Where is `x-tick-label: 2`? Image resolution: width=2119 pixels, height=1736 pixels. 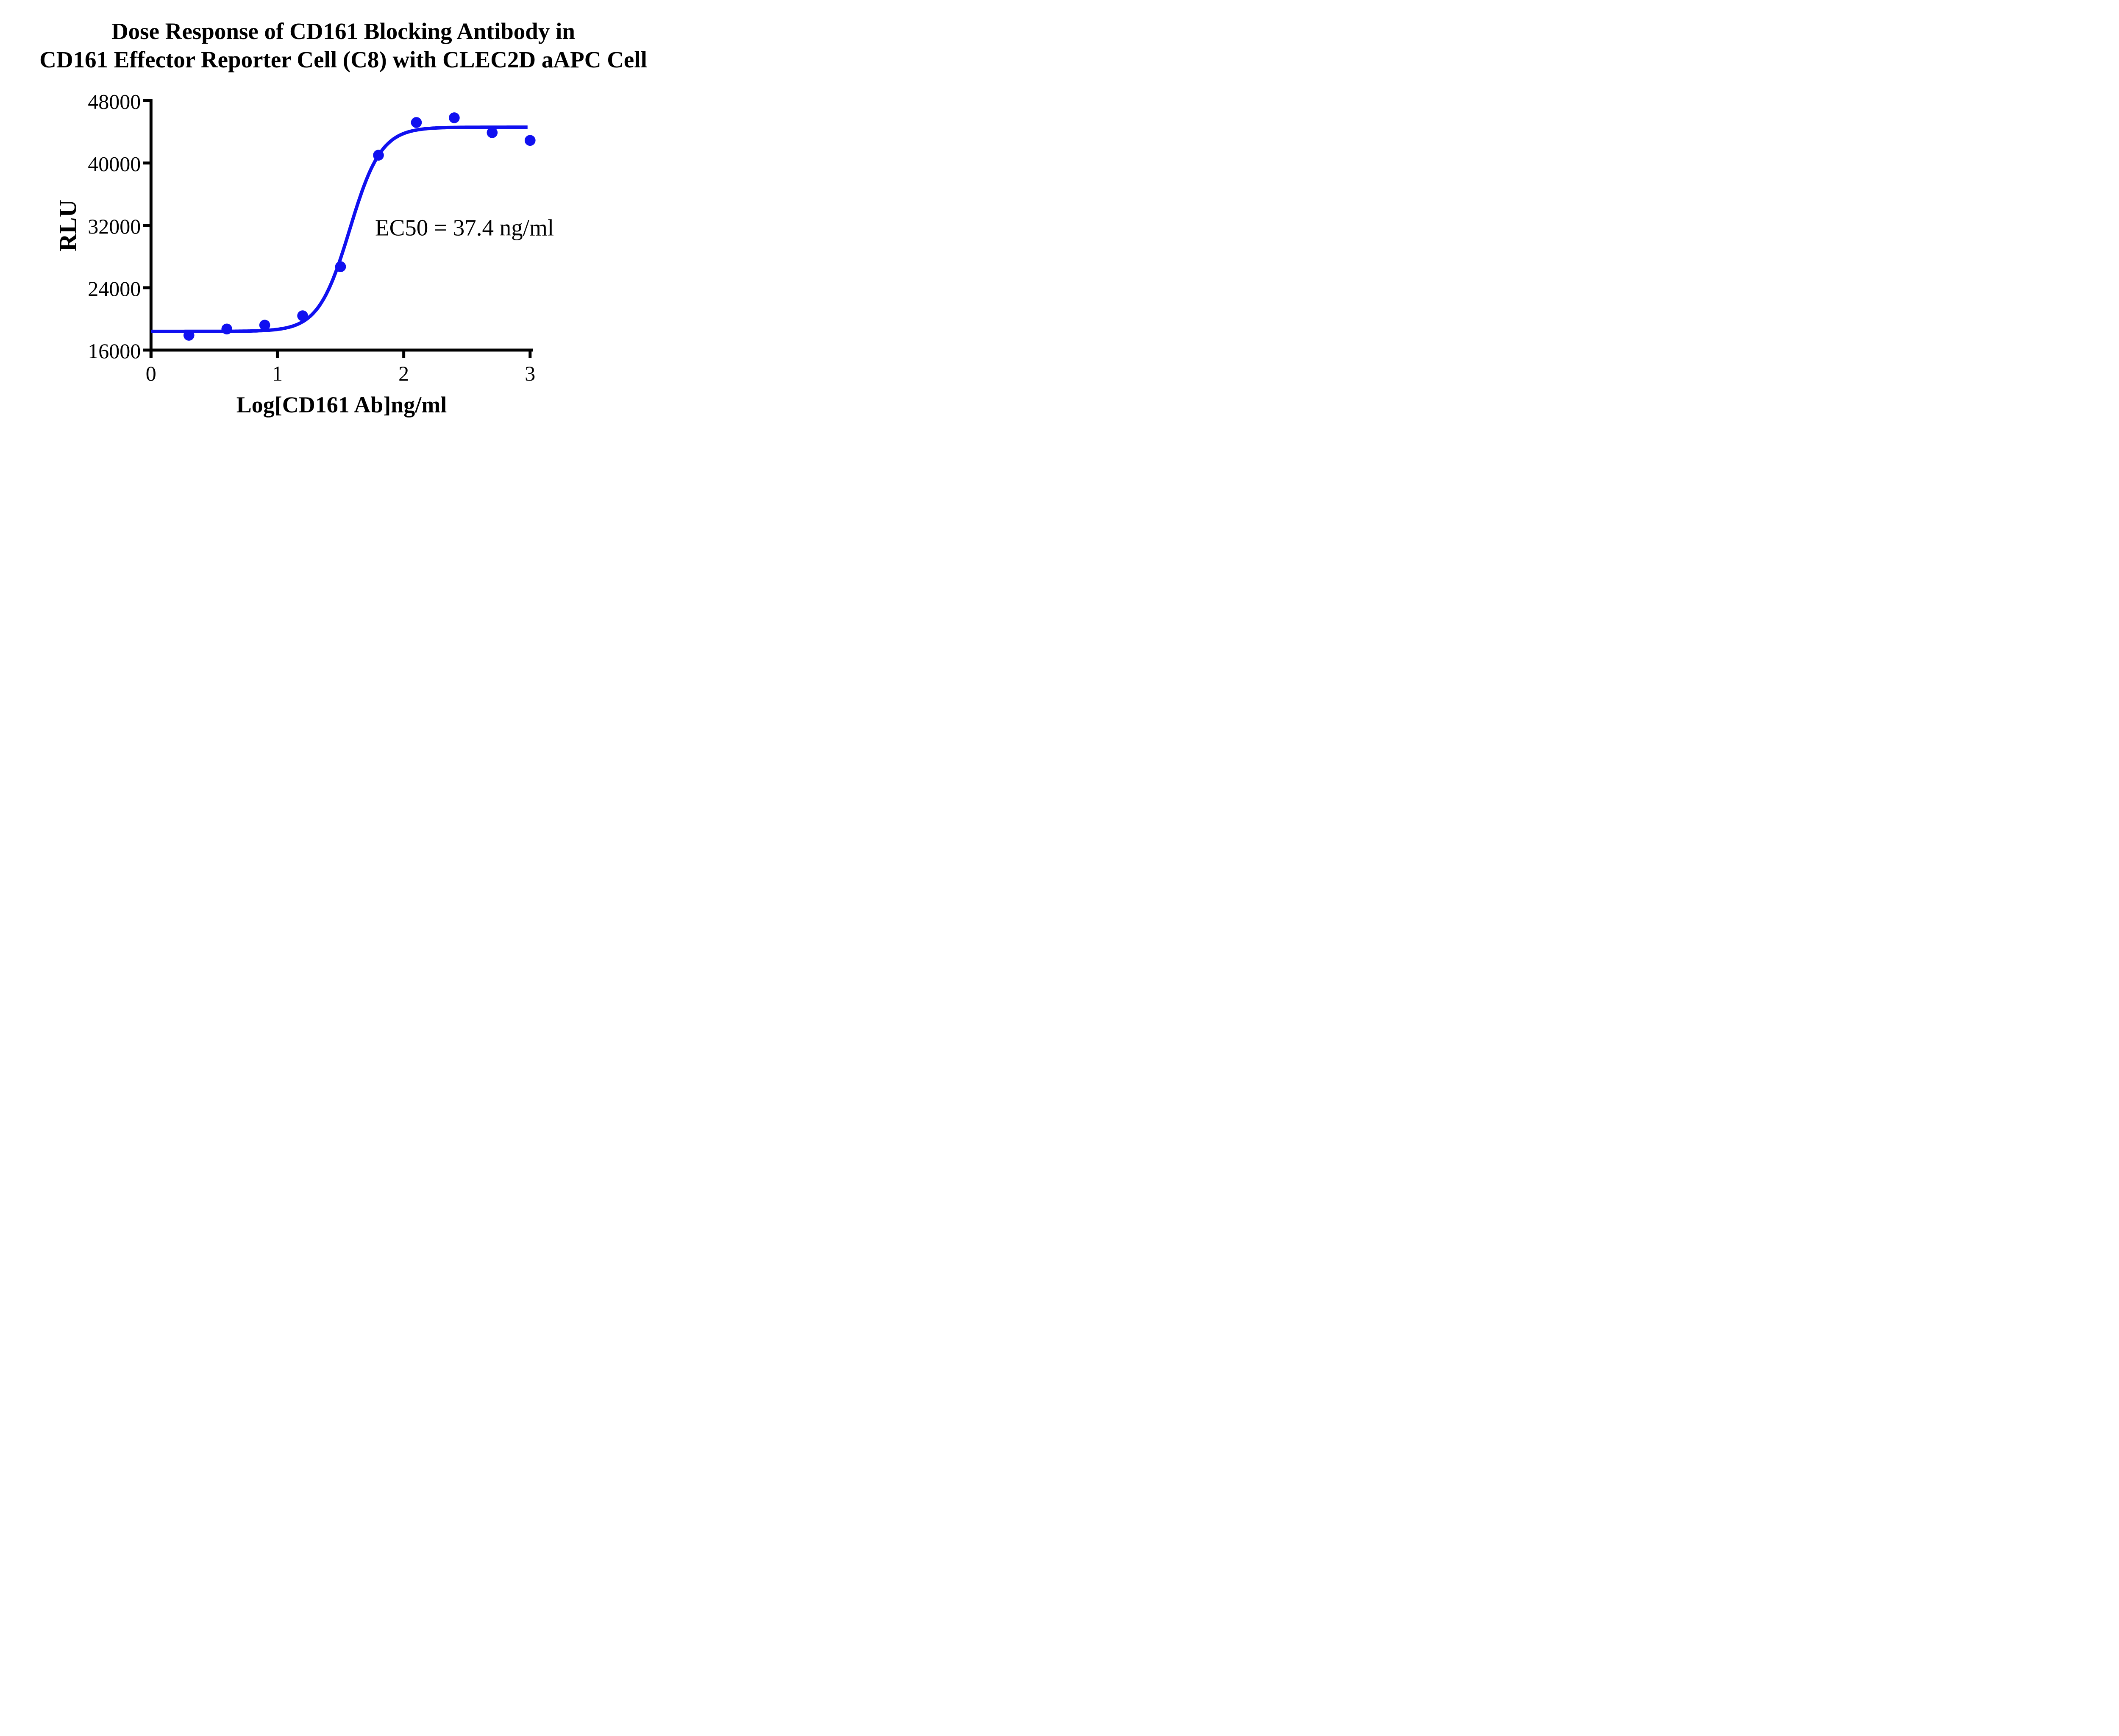
x-tick-label: 2 is located at coordinates (403, 373).